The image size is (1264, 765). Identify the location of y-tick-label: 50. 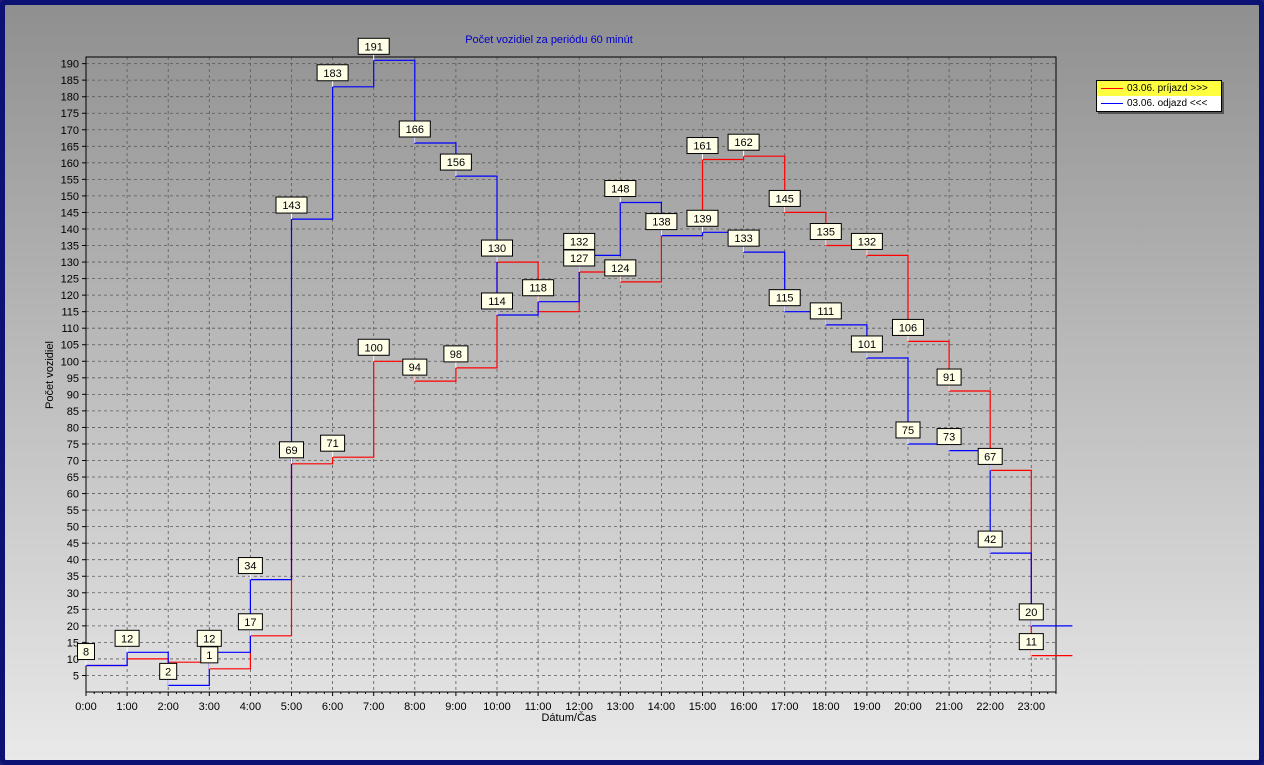
(73, 528).